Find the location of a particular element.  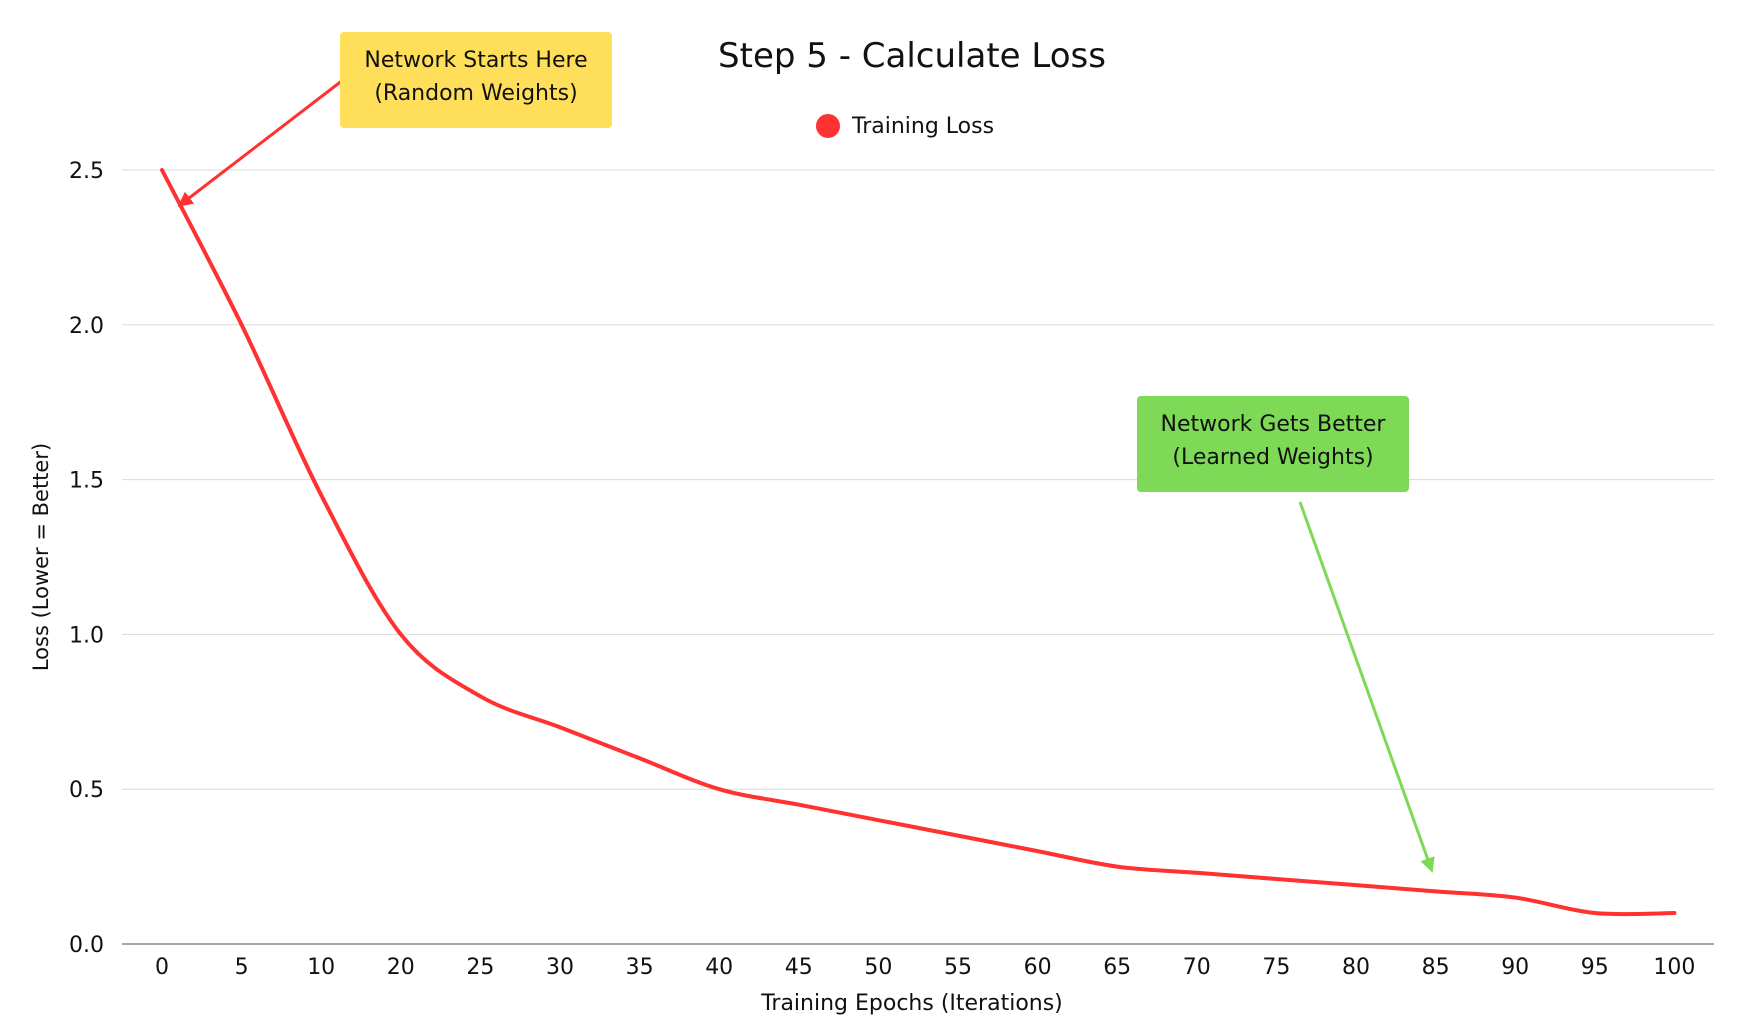

x-tick-label: 100 is located at coordinates (1674, 967).